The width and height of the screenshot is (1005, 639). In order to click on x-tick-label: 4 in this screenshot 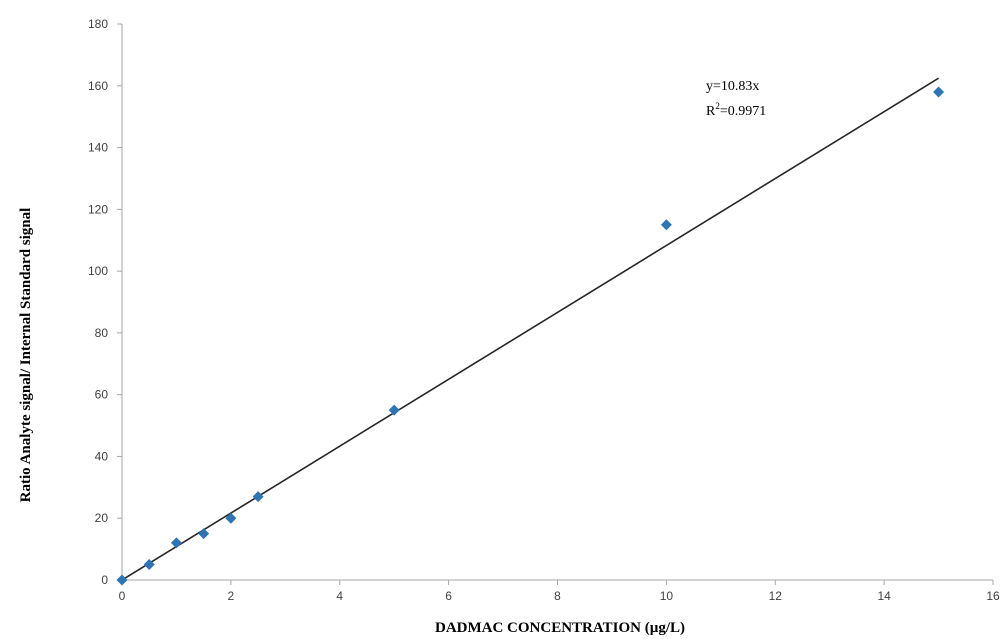, I will do `click(339, 596)`.